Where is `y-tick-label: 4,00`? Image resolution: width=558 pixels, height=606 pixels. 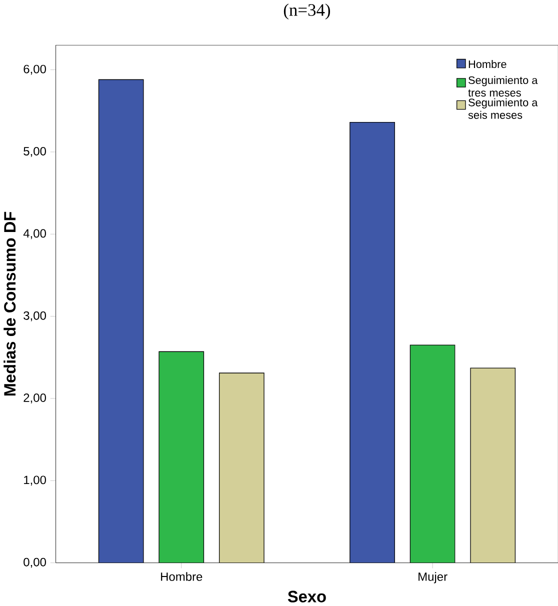 y-tick-label: 4,00 is located at coordinates (34, 234).